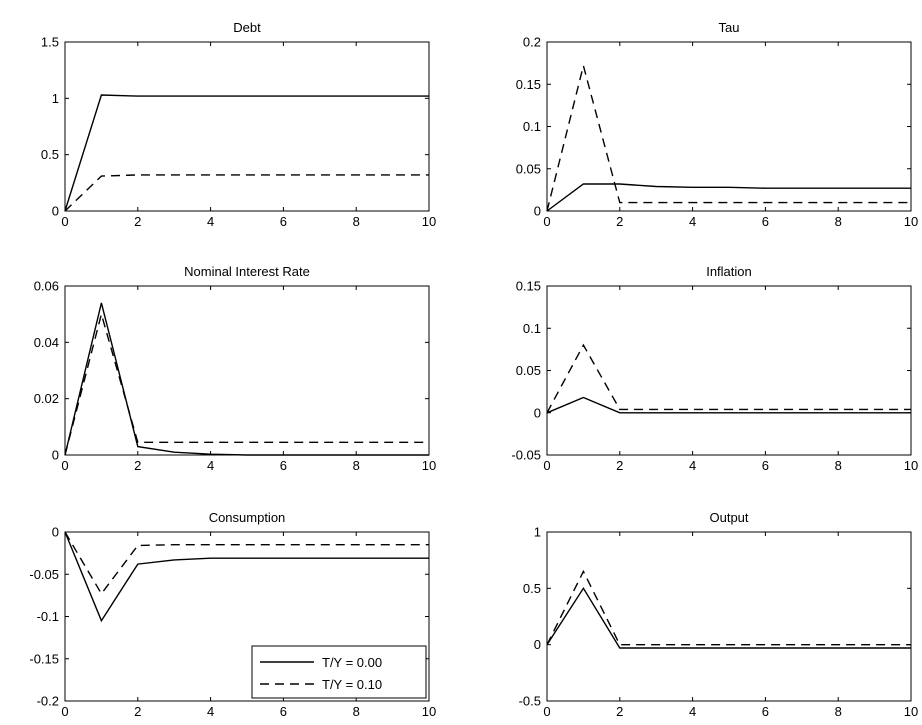  I want to click on legend-label: T/Y = 0.10, so click(352, 684).